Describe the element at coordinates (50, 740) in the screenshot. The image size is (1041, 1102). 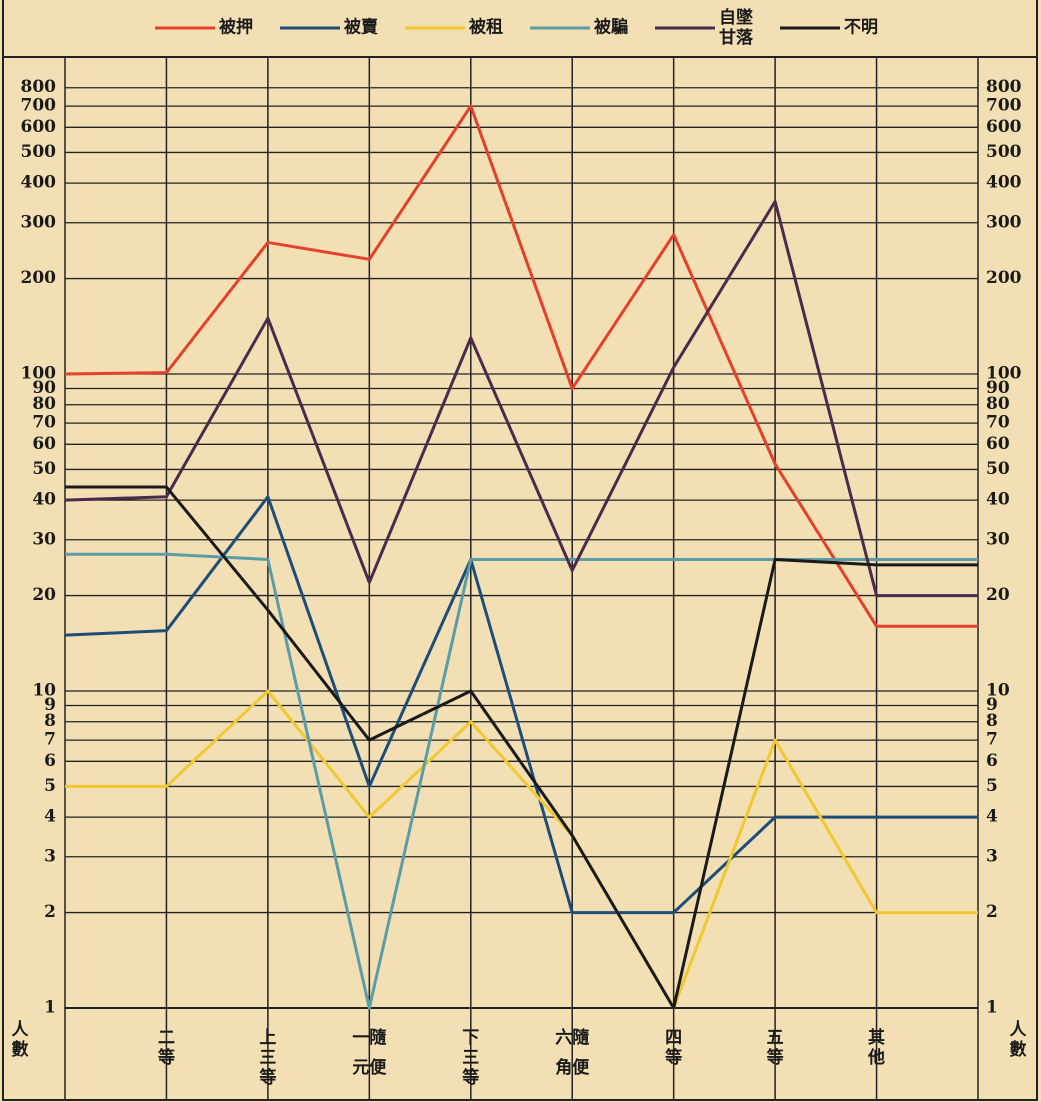
I see `y-tick-label: 7` at that location.